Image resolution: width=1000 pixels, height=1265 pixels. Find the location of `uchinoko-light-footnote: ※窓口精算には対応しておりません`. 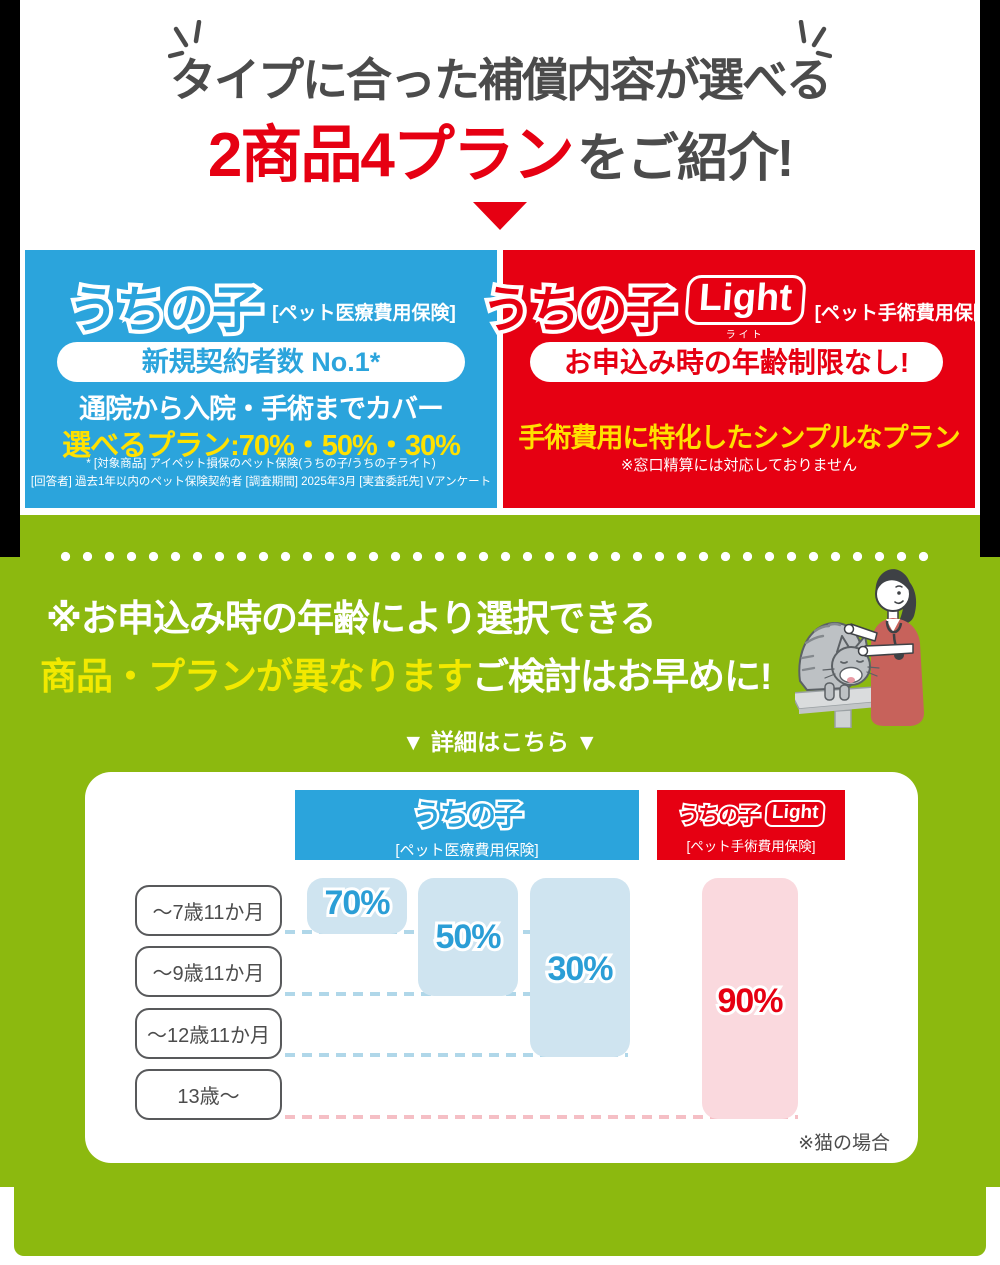

uchinoko-light-footnote: ※窓口精算には対応しておりません is located at coordinates (739, 465).